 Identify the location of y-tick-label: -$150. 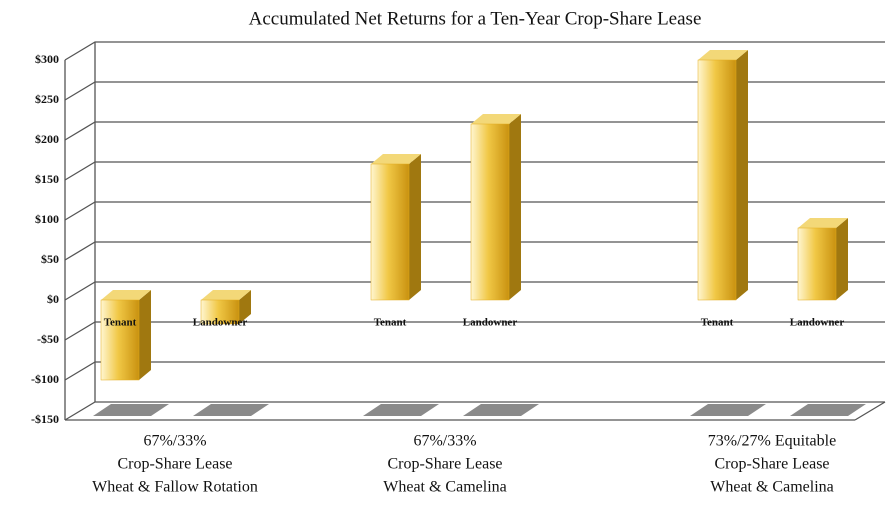
(45, 419).